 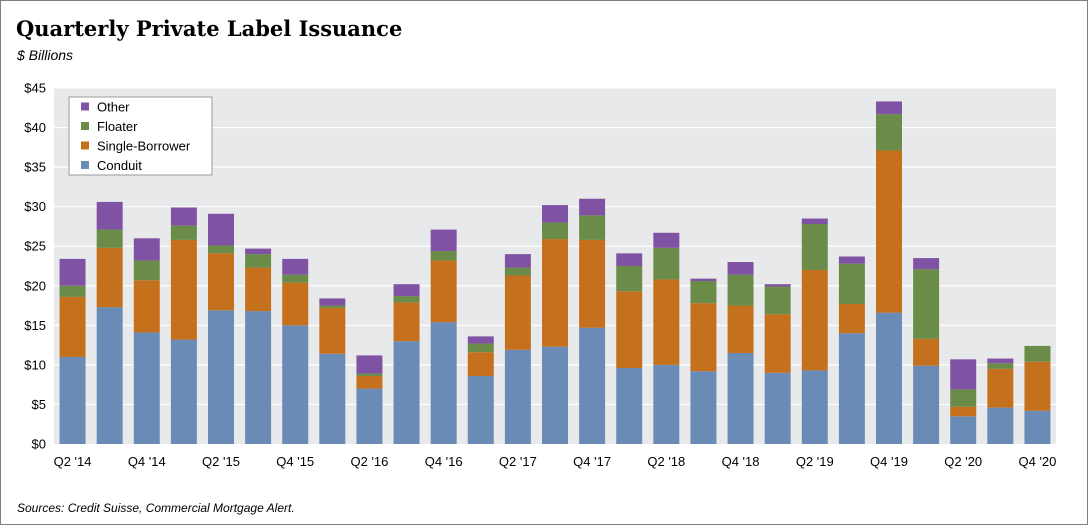 What do you see at coordinates (444, 461) in the screenshot?
I see `x-tick-label: Q4 '16` at bounding box center [444, 461].